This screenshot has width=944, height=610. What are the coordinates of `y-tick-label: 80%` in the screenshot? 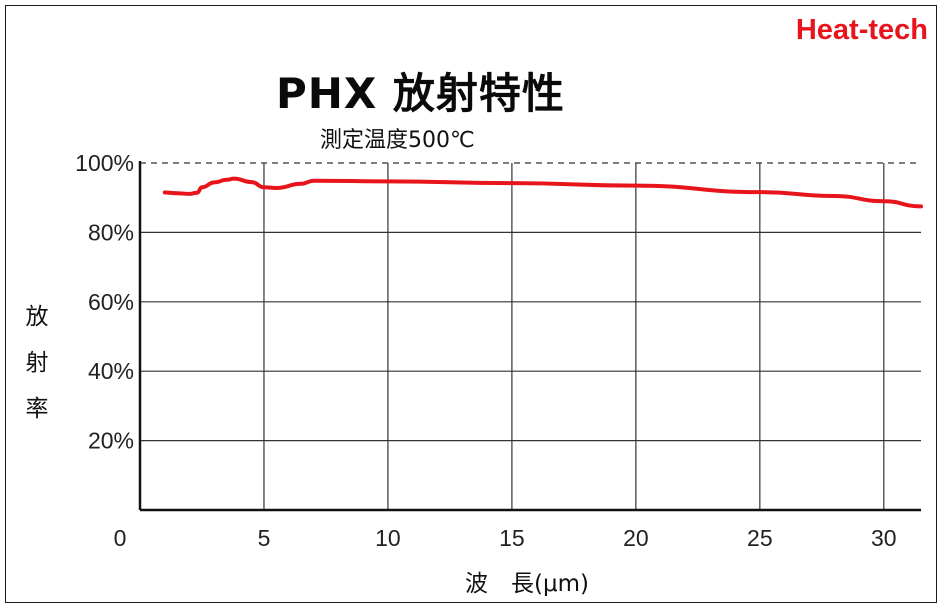 It's located at (111, 232).